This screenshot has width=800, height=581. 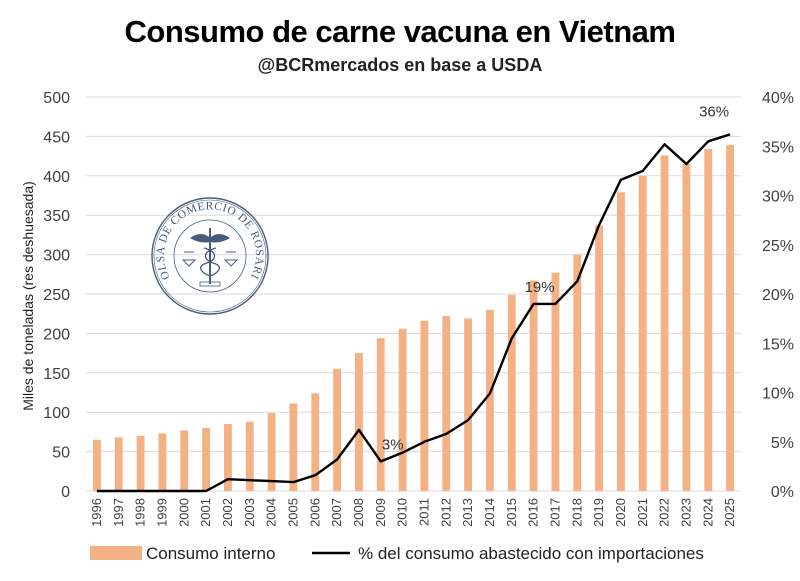 I want to click on y2-tick-label: 0%, so click(x=782, y=492).